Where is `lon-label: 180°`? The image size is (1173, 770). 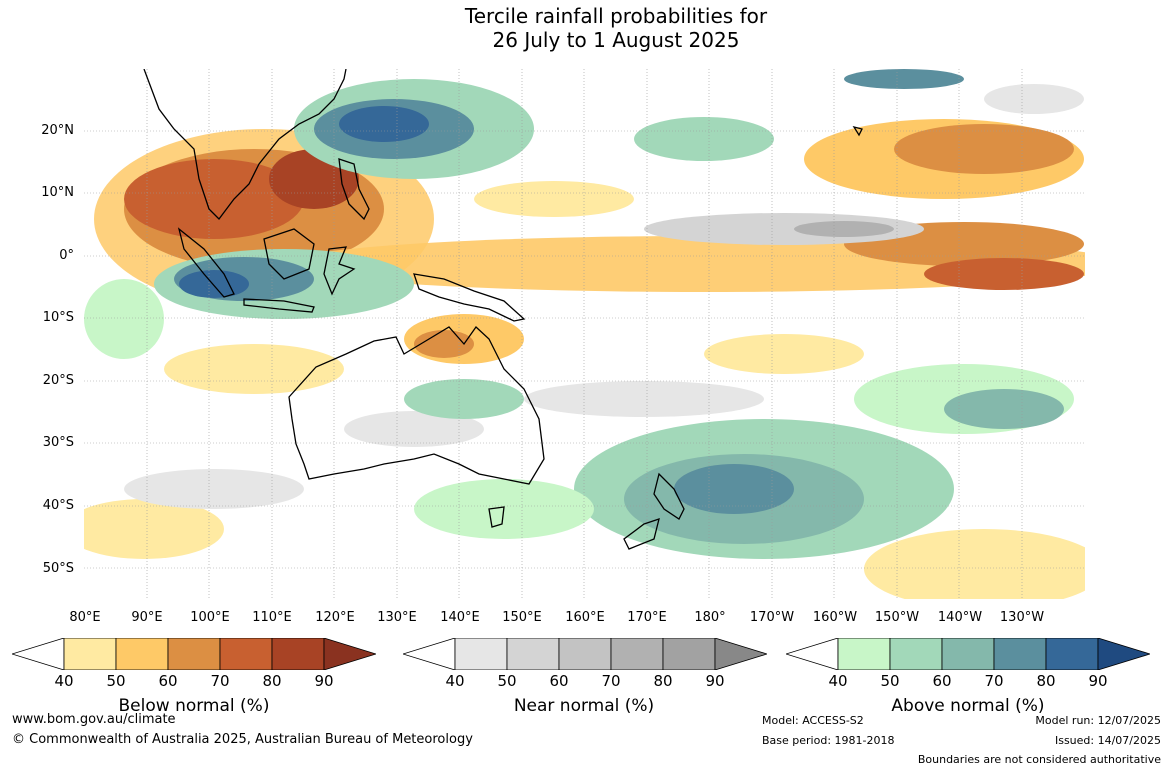 lon-label: 180° is located at coordinates (710, 617).